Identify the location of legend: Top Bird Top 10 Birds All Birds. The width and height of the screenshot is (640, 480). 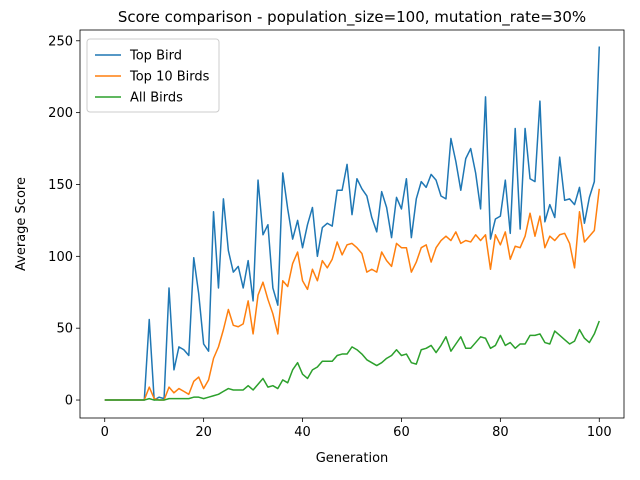
(153, 75).